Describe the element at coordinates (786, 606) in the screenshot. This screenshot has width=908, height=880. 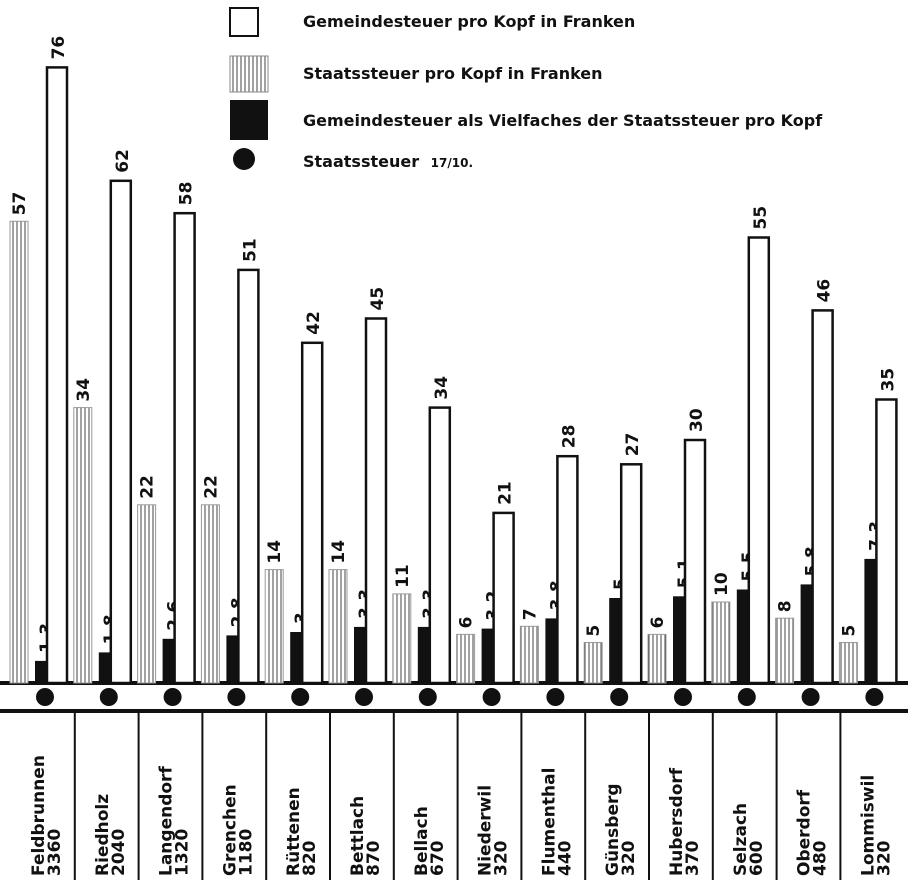
I see `staatssteuer-value-label: 8` at that location.